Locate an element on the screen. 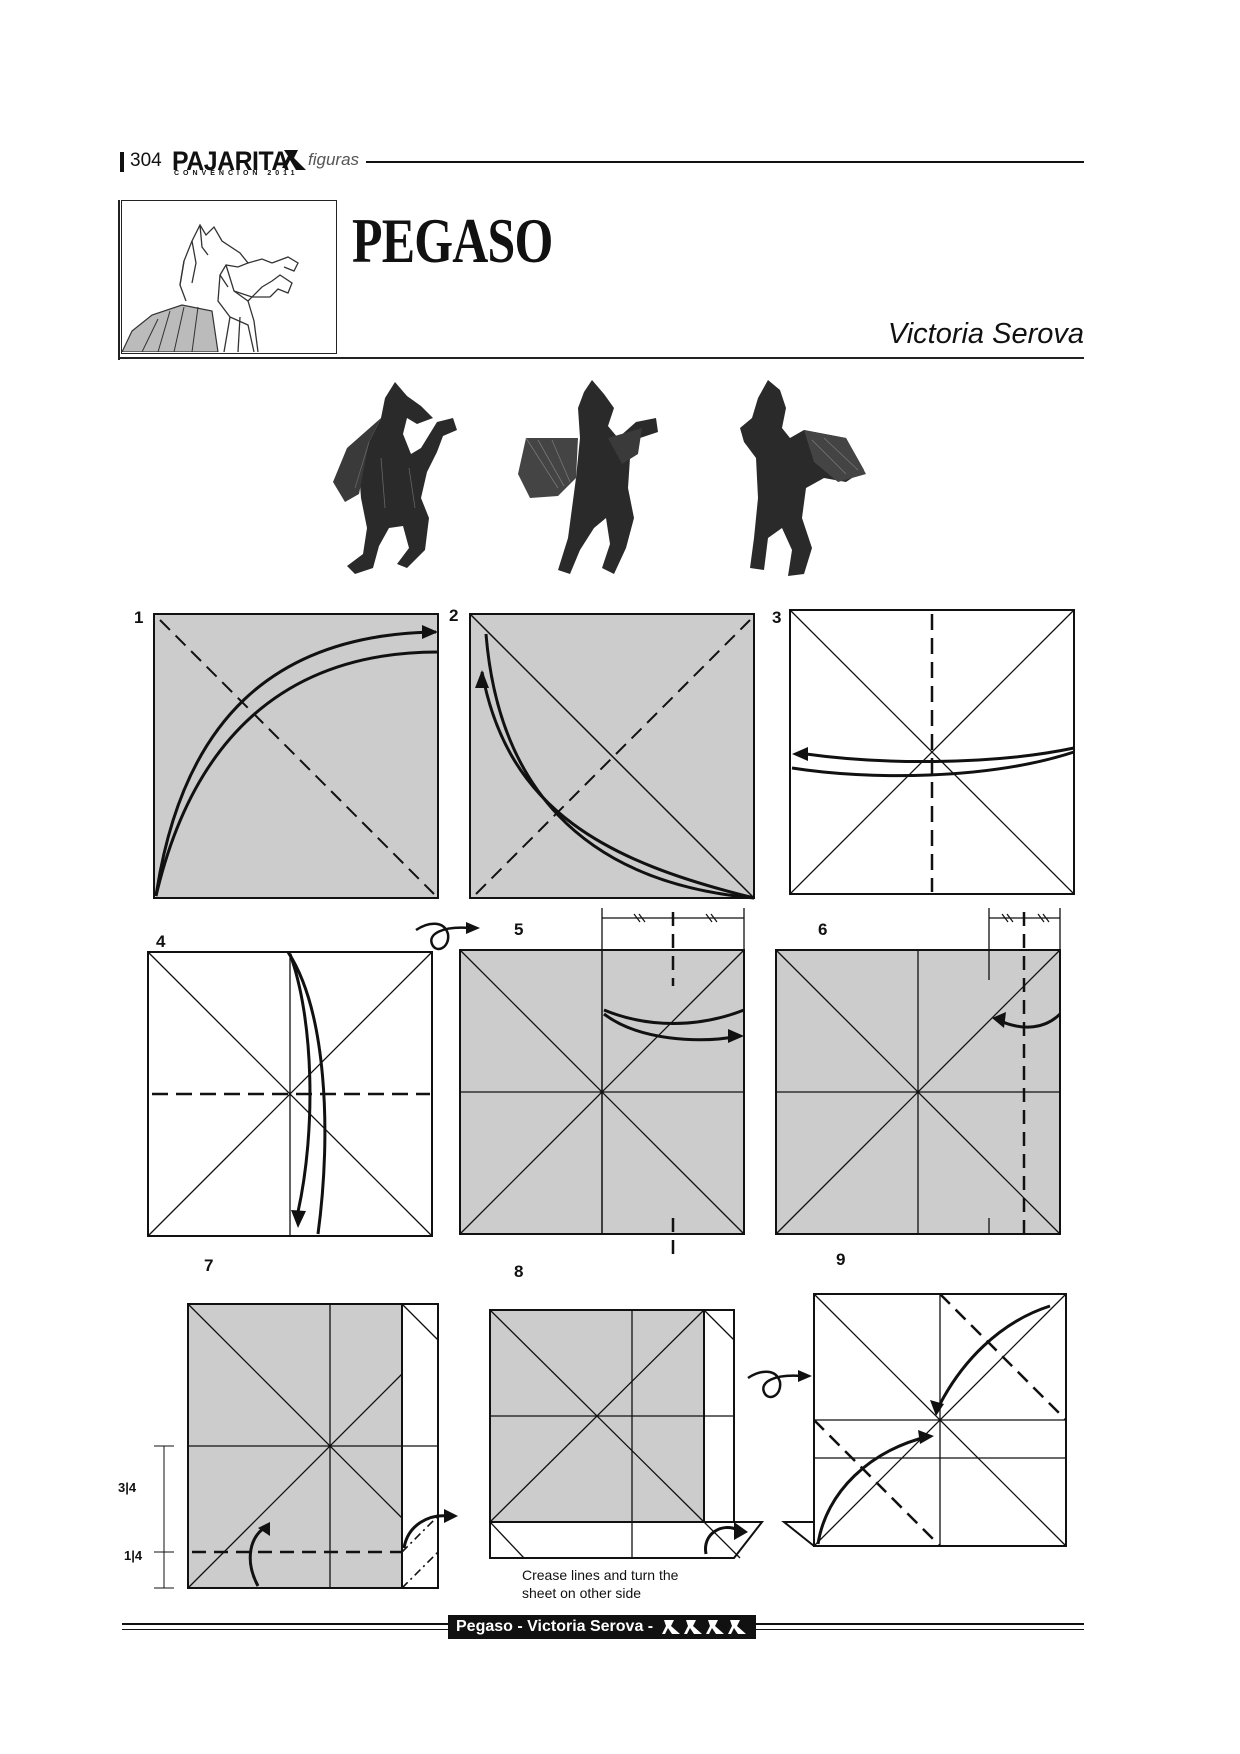 The width and height of the screenshot is (1240, 1754). title-box-border is located at coordinates (119, 280).